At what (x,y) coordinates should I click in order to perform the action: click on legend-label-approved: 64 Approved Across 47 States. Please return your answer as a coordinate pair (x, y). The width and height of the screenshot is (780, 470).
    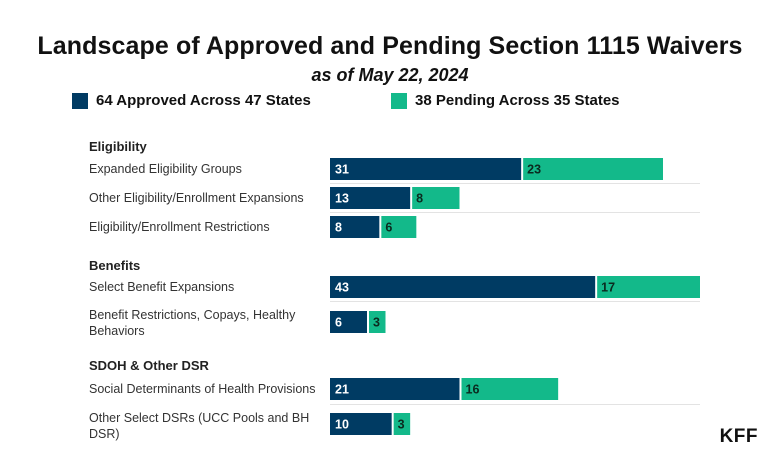
    Looking at the image, I should click on (203, 100).